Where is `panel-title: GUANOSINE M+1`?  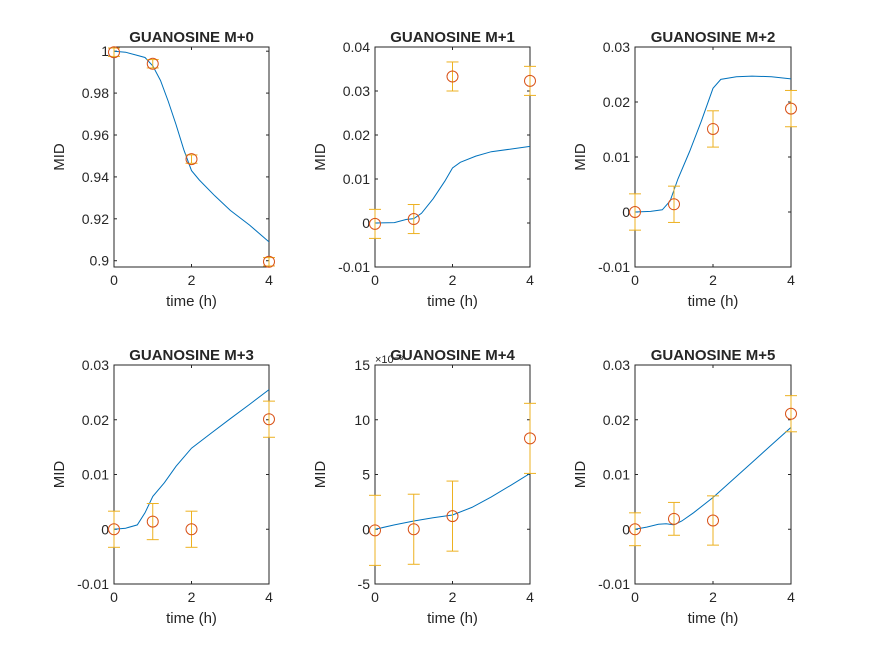 panel-title: GUANOSINE M+1 is located at coordinates (452, 37).